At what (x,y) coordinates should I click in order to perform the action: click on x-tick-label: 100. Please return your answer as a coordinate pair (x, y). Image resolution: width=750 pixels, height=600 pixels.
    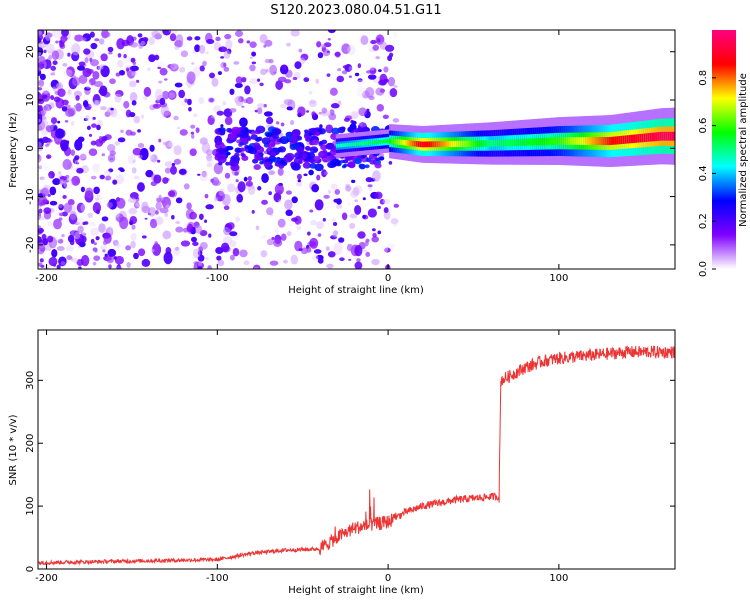
    Looking at the image, I should click on (558, 278).